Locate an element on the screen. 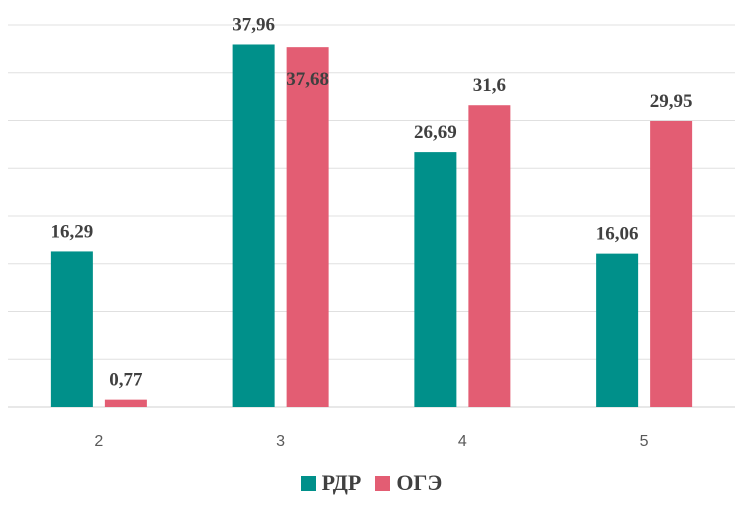 The width and height of the screenshot is (743, 508). x-tick-label: 5 is located at coordinates (644, 441).